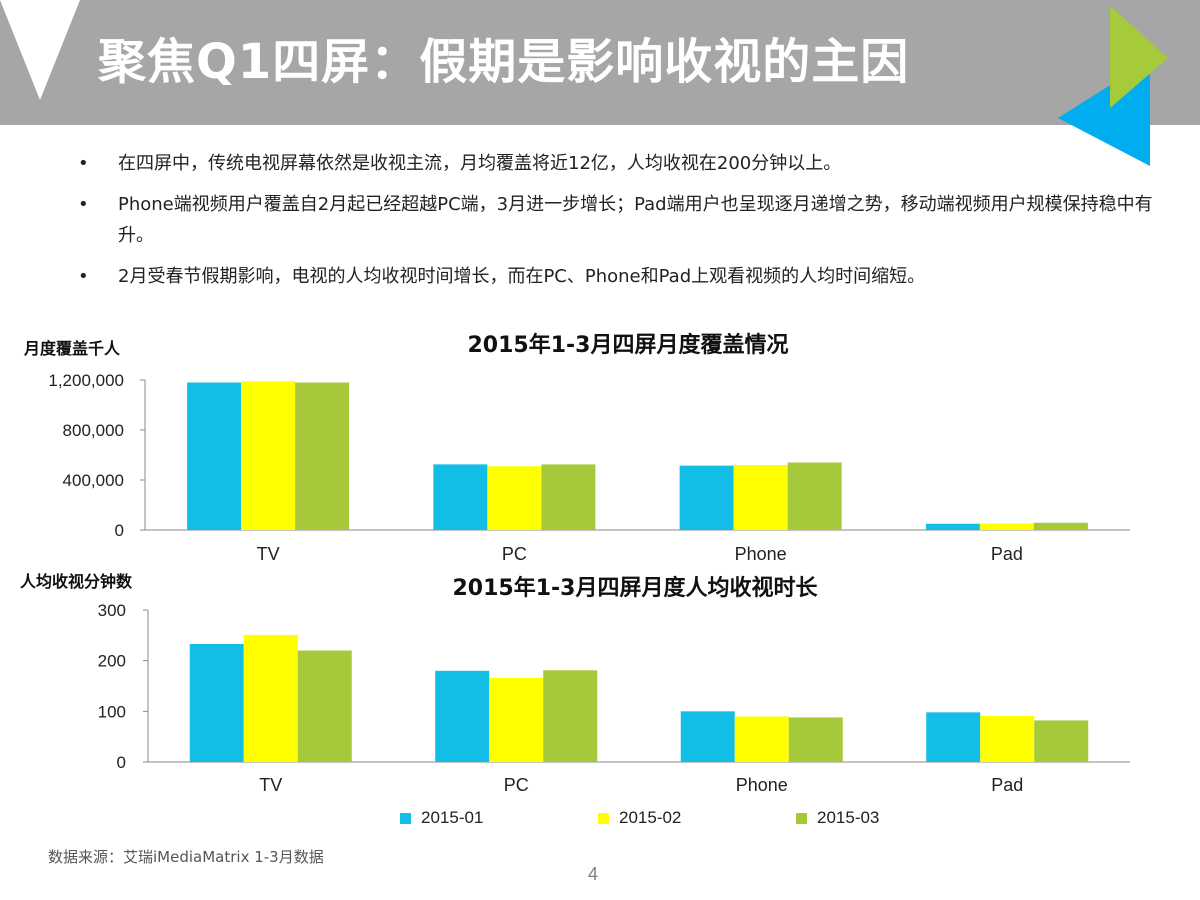 This screenshot has height=900, width=1200. Describe the element at coordinates (504, 62) in the screenshot. I see `page-title: 聚焦Q1四屏：假期是影响收视的主因` at that location.